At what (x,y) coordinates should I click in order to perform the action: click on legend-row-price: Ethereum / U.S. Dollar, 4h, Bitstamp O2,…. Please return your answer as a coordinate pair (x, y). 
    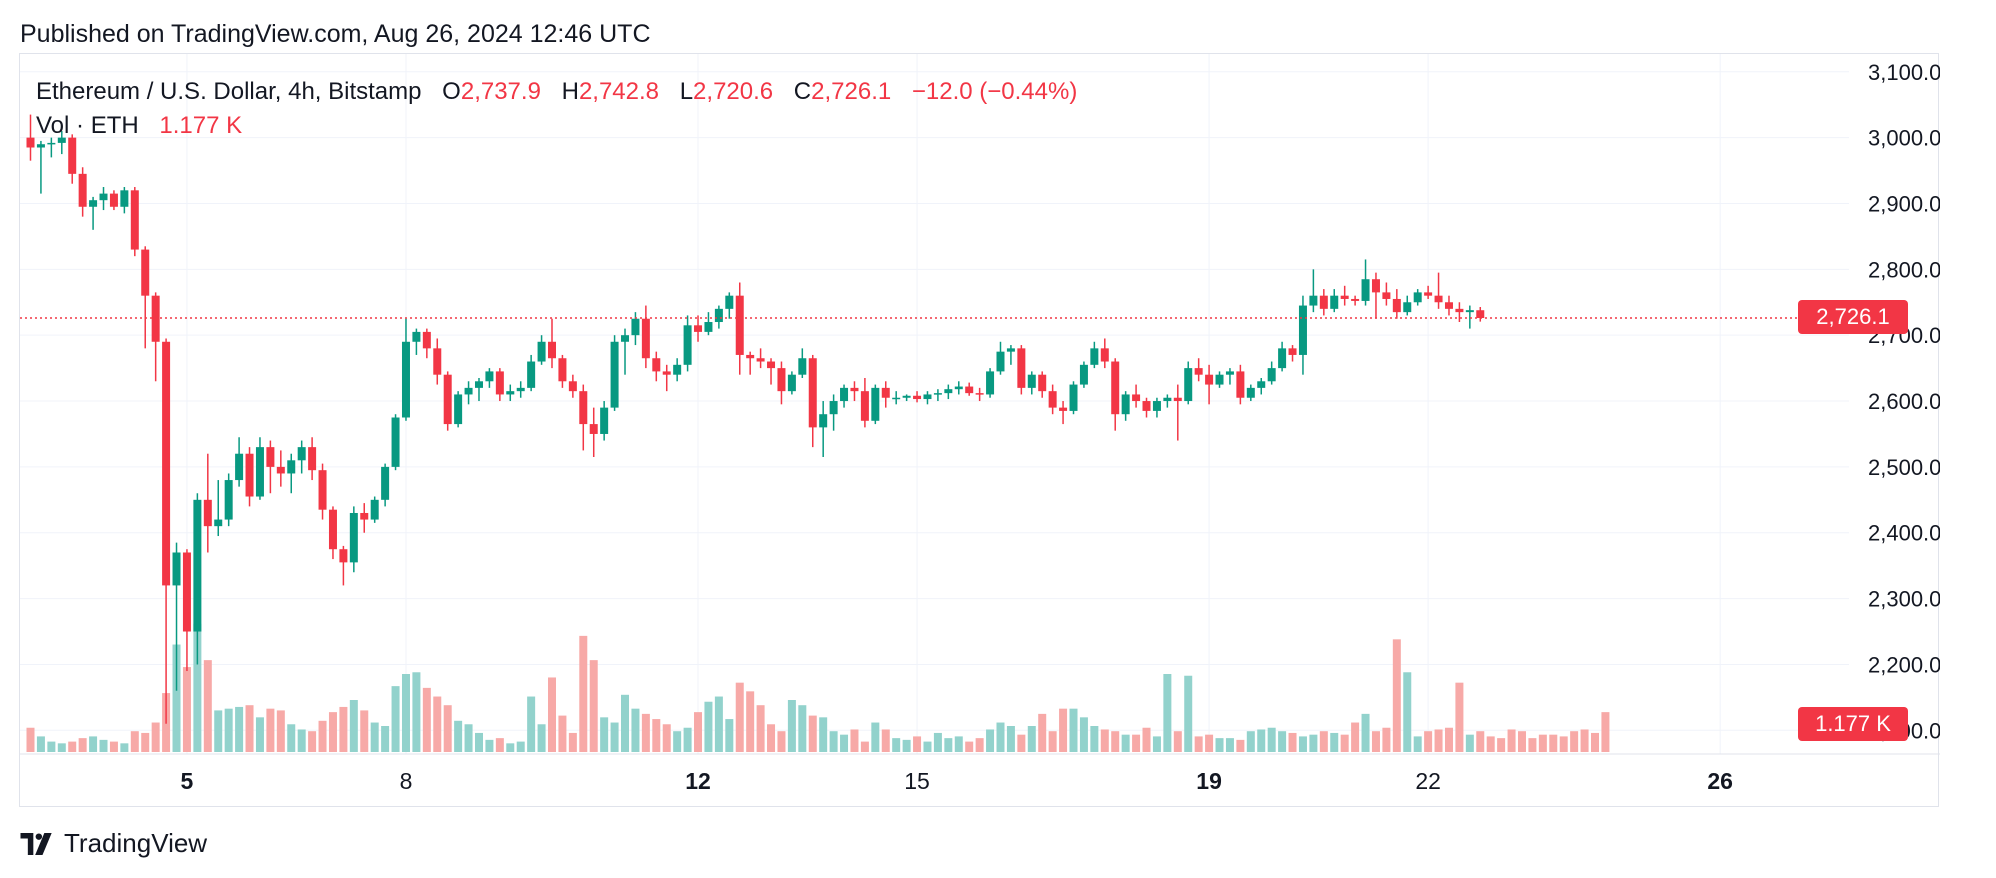
    Looking at the image, I should click on (556, 92).